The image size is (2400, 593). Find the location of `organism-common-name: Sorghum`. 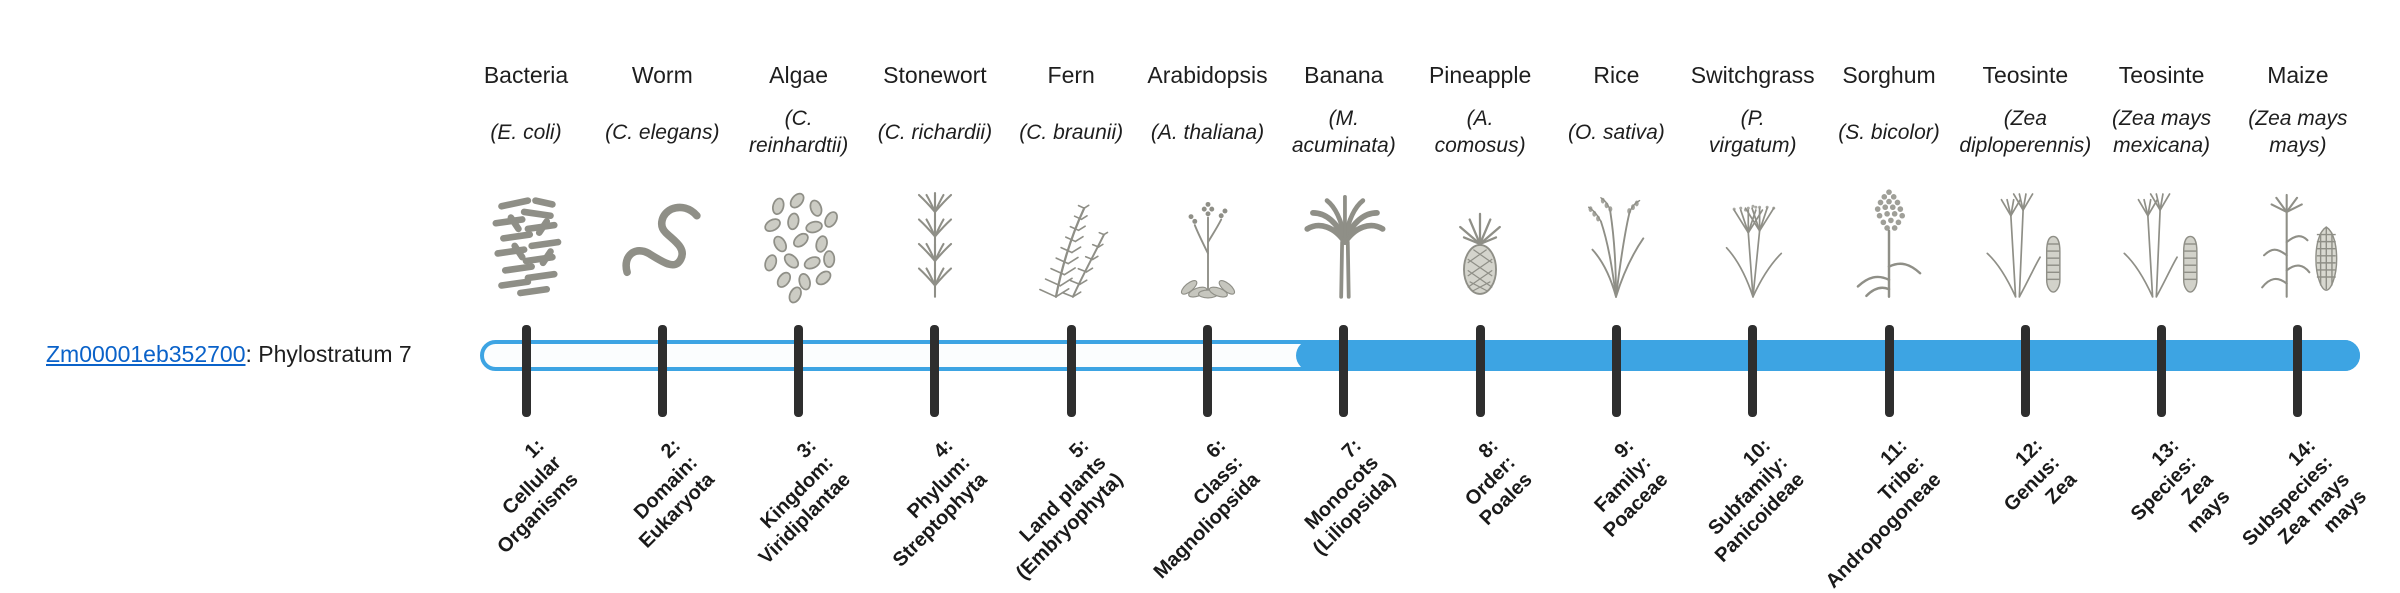

organism-common-name: Sorghum is located at coordinates (1889, 75).